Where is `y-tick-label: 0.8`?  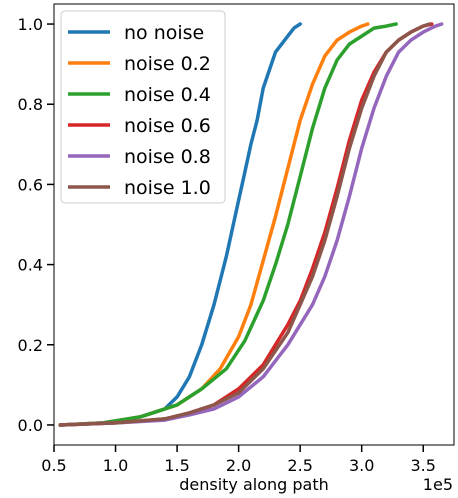
y-tick-label: 0.8 is located at coordinates (30, 104).